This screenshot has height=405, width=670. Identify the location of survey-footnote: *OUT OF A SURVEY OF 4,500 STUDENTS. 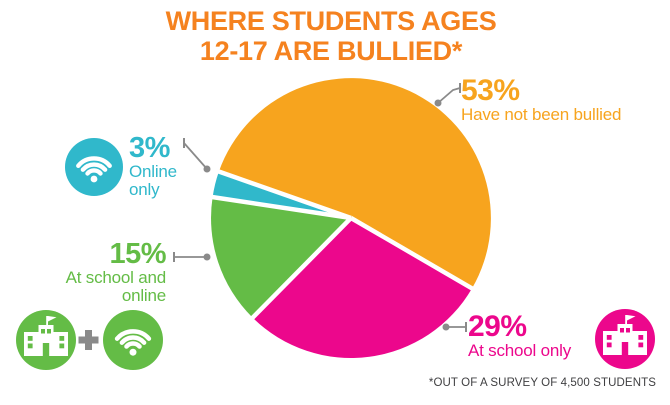
(542, 383).